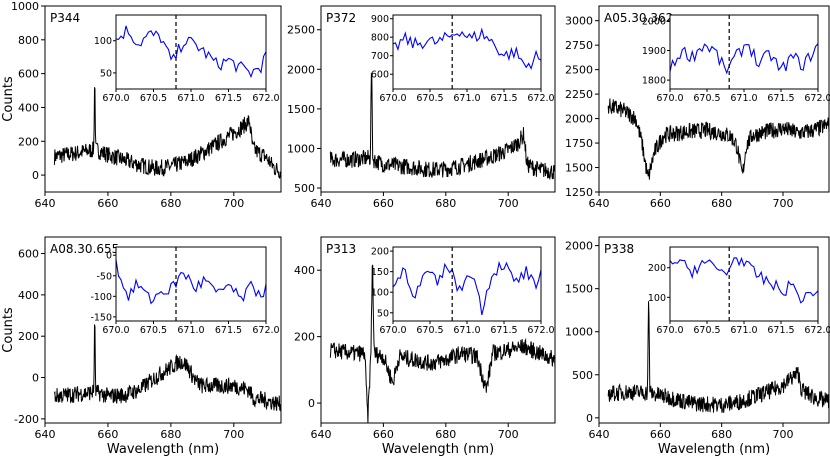  Describe the element at coordinates (26, 419) in the screenshot. I see `y-tick-label: -200` at that location.